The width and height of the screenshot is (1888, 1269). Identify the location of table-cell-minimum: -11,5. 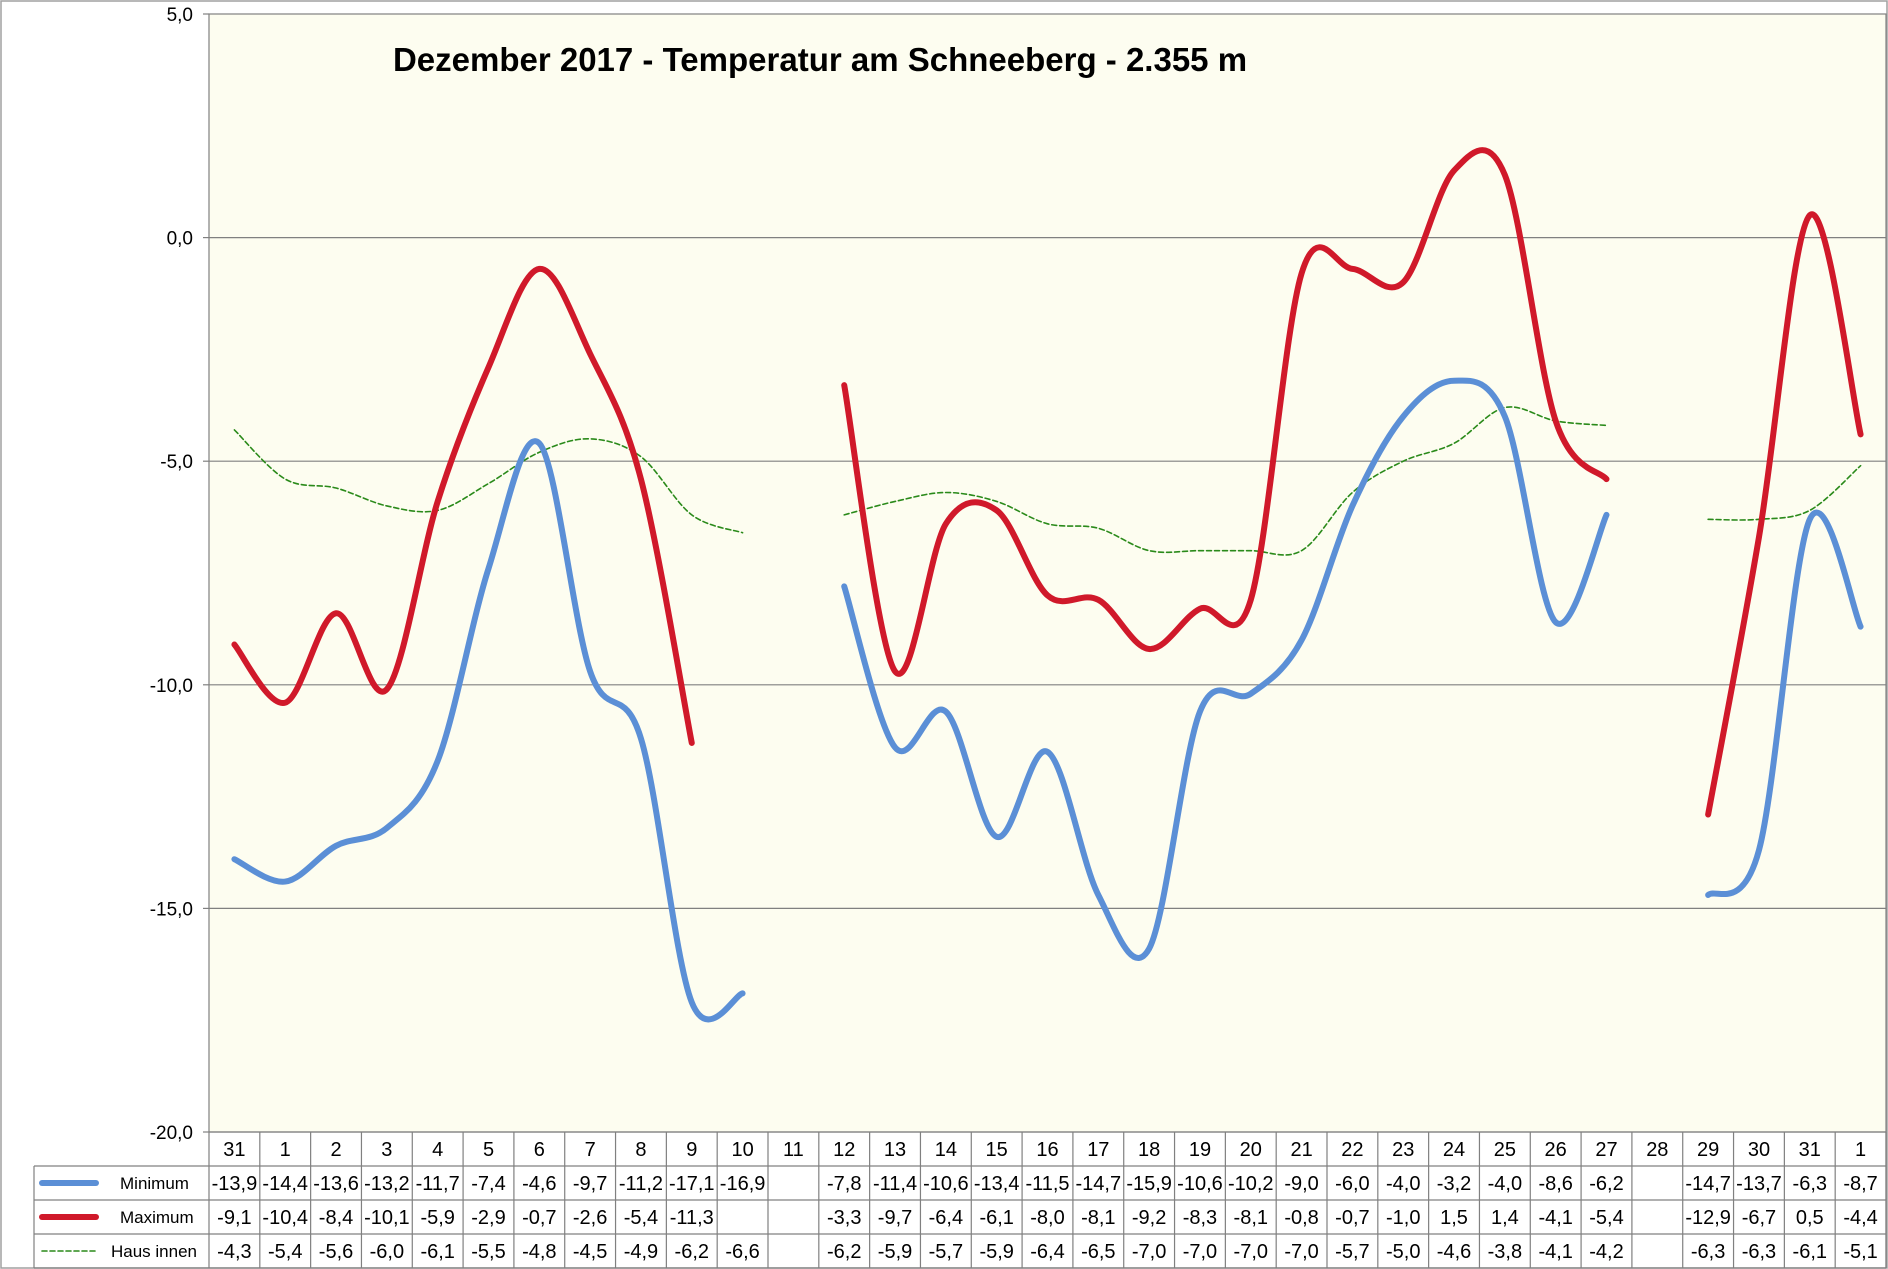
(1047, 1184).